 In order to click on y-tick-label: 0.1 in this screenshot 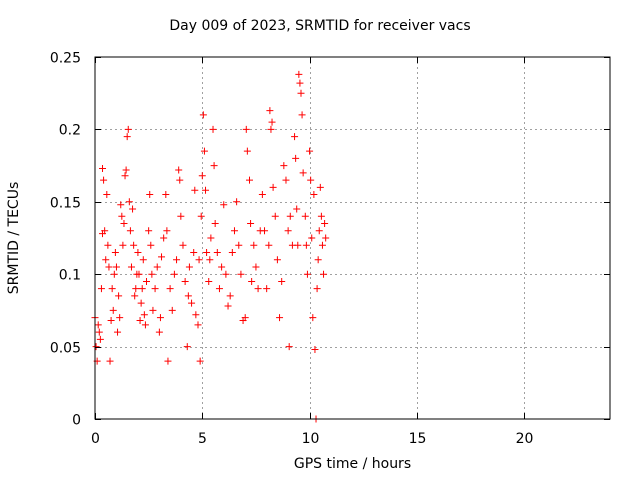, I will do `click(70, 276)`.